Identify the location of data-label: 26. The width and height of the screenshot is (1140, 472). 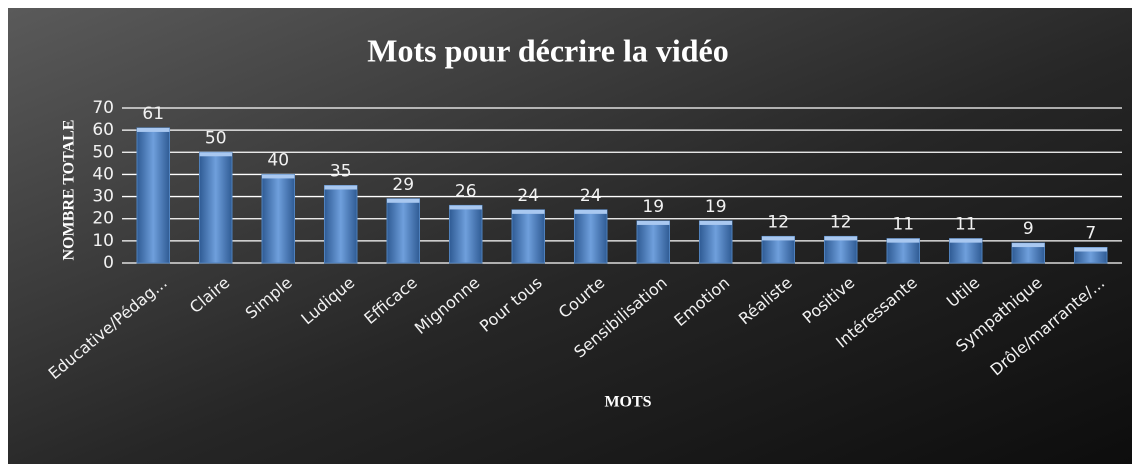
(466, 191).